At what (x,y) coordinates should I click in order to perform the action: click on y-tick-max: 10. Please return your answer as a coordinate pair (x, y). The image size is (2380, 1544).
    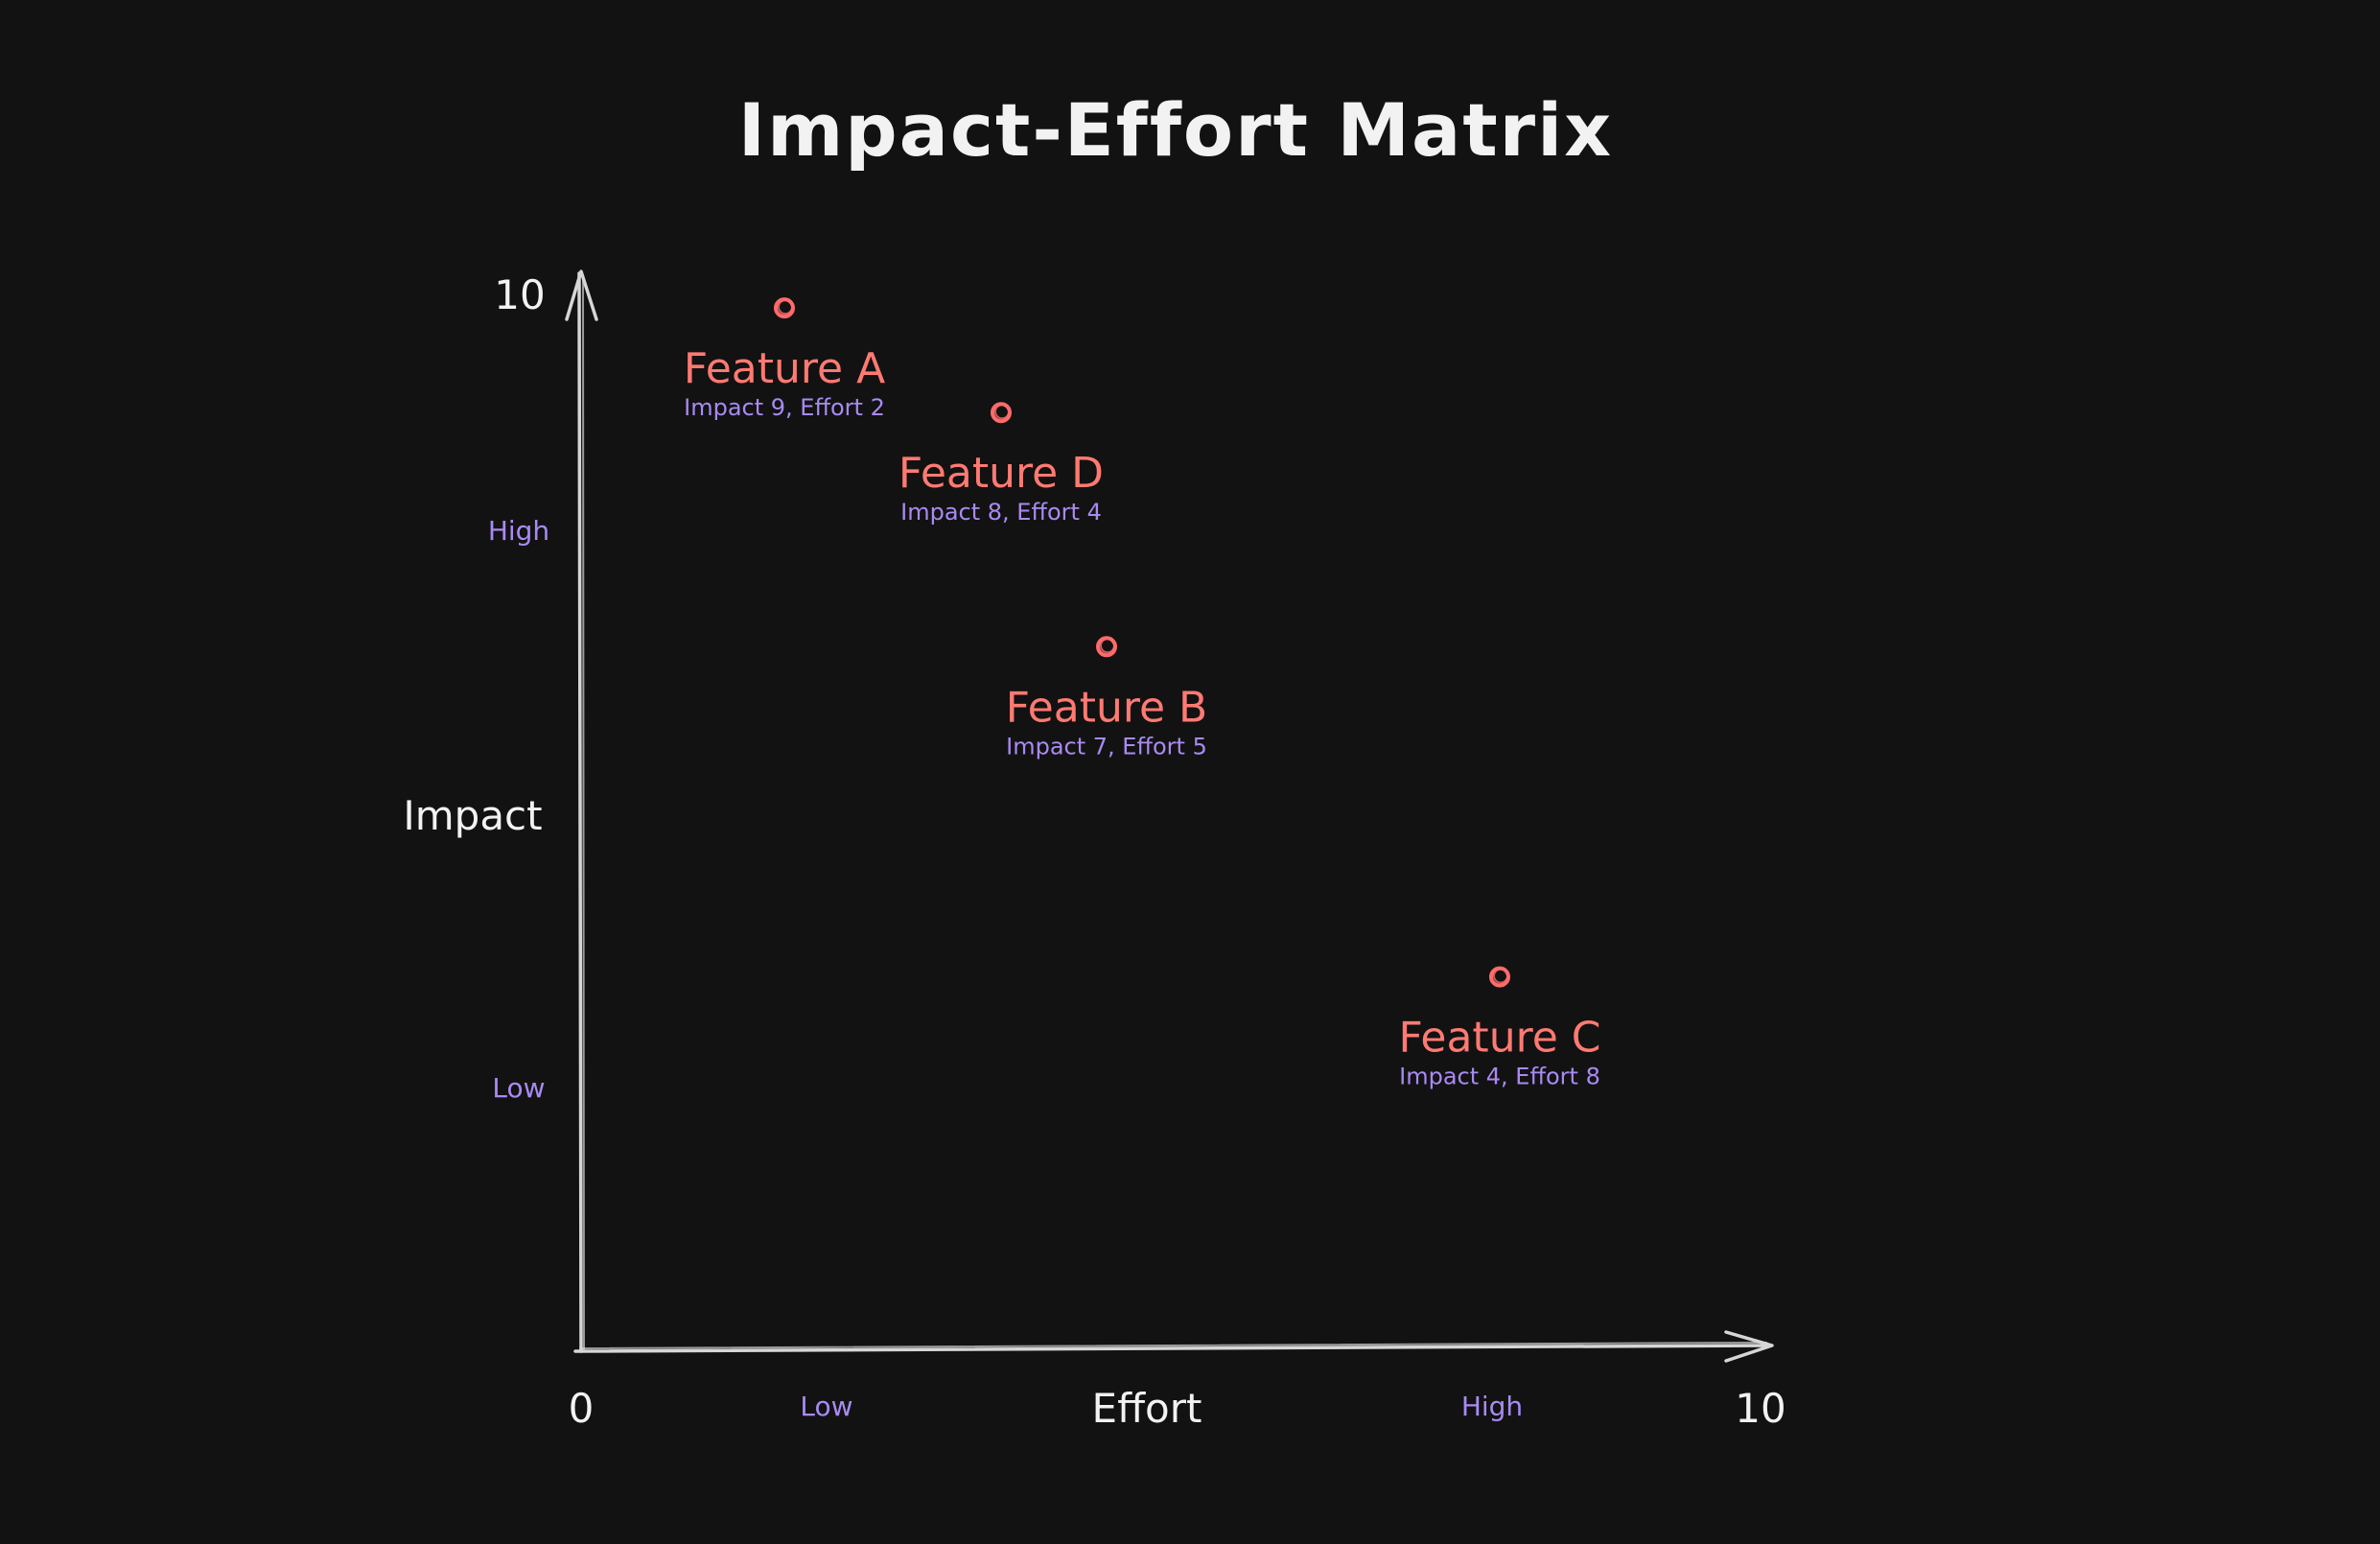
    Looking at the image, I should click on (519, 294).